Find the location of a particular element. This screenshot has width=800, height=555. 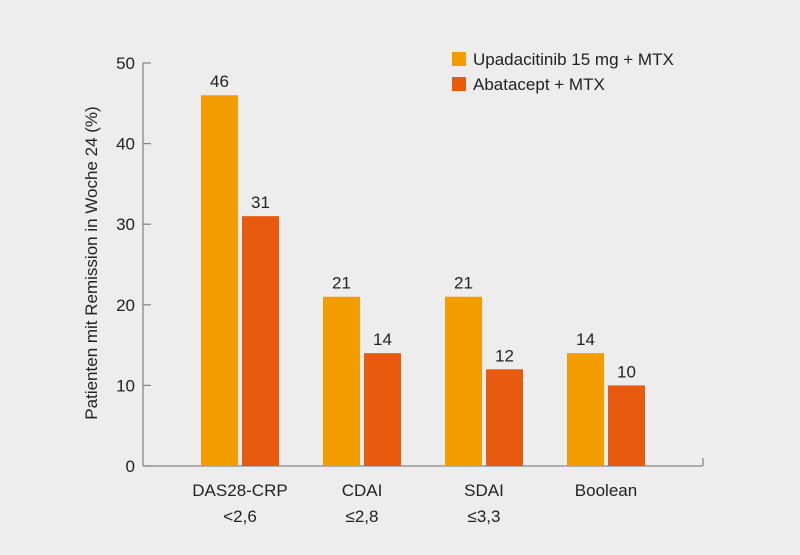

bar-value-label: 46 is located at coordinates (219, 81).